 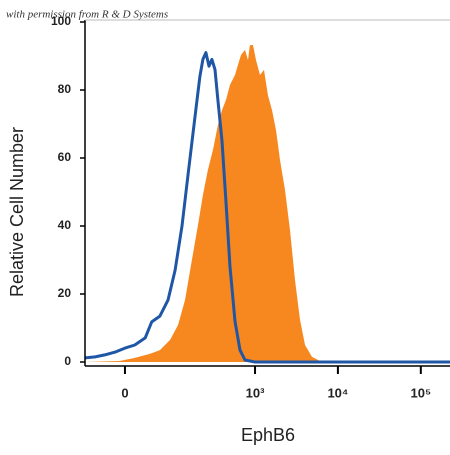 What do you see at coordinates (268, 435) in the screenshot?
I see `x-axis-label: EphB6` at bounding box center [268, 435].